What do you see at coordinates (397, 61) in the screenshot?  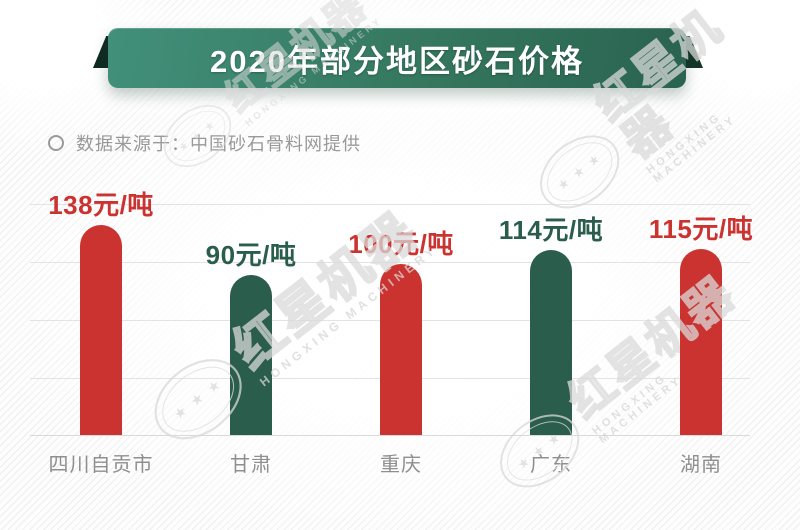 I see `page-title: 2020年部分地区砂石价格` at bounding box center [397, 61].